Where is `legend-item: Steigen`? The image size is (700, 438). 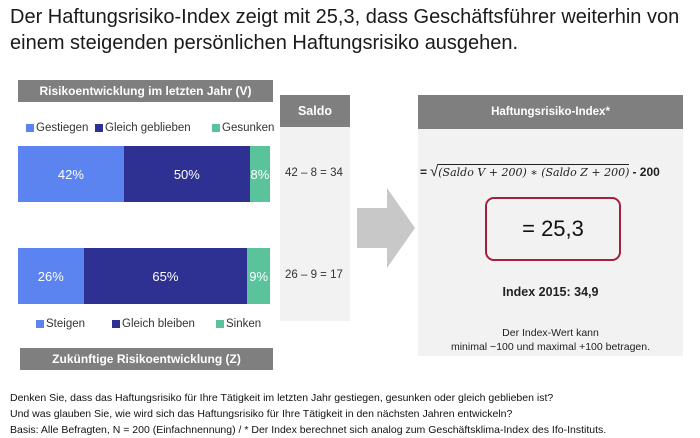
legend-item: Steigen is located at coordinates (60, 324).